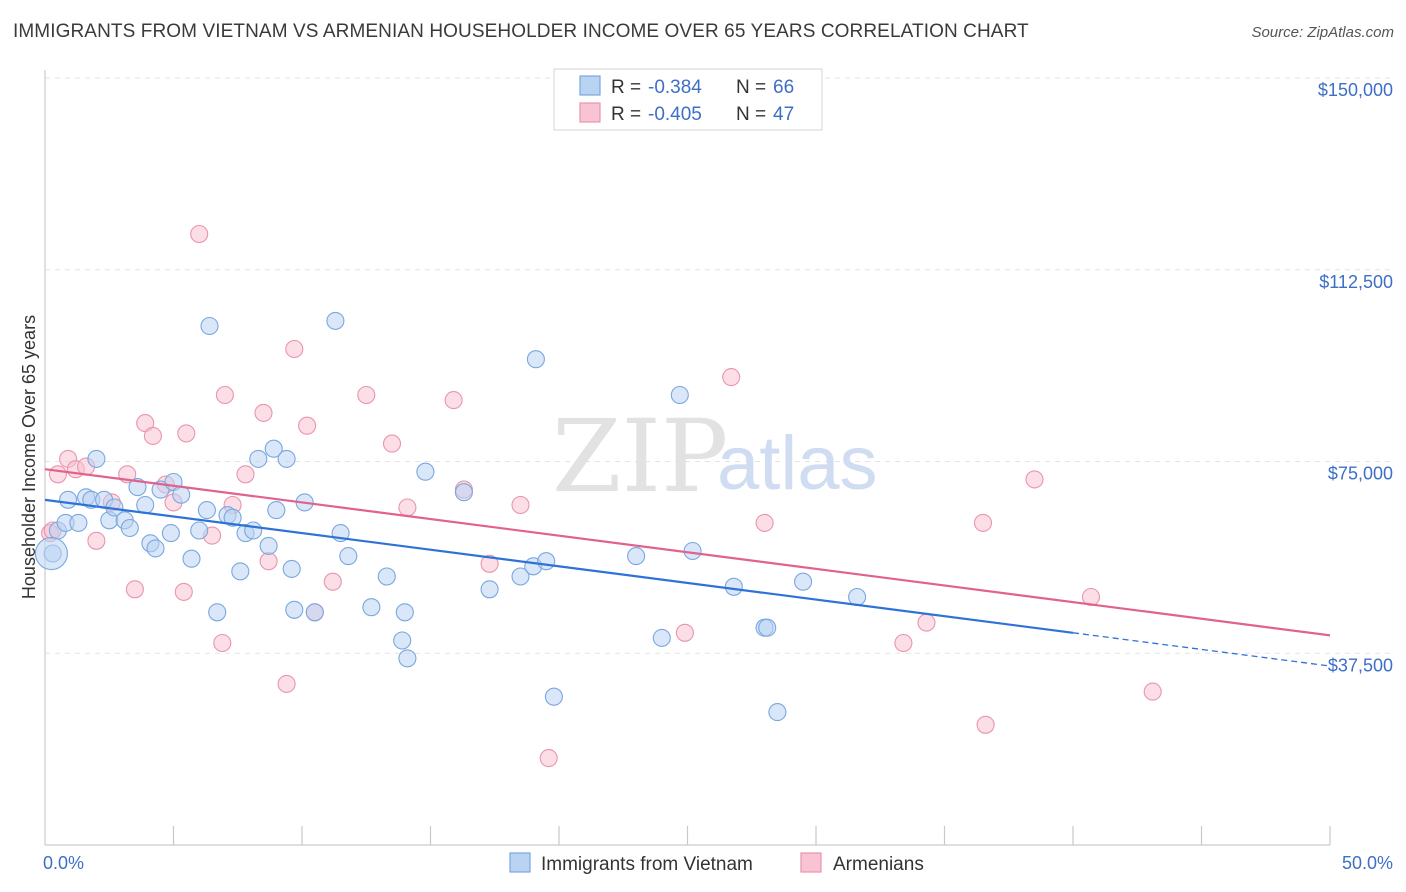  What do you see at coordinates (63, 863) in the screenshot?
I see `x-tick-label-min: 0.0%` at bounding box center [63, 863].